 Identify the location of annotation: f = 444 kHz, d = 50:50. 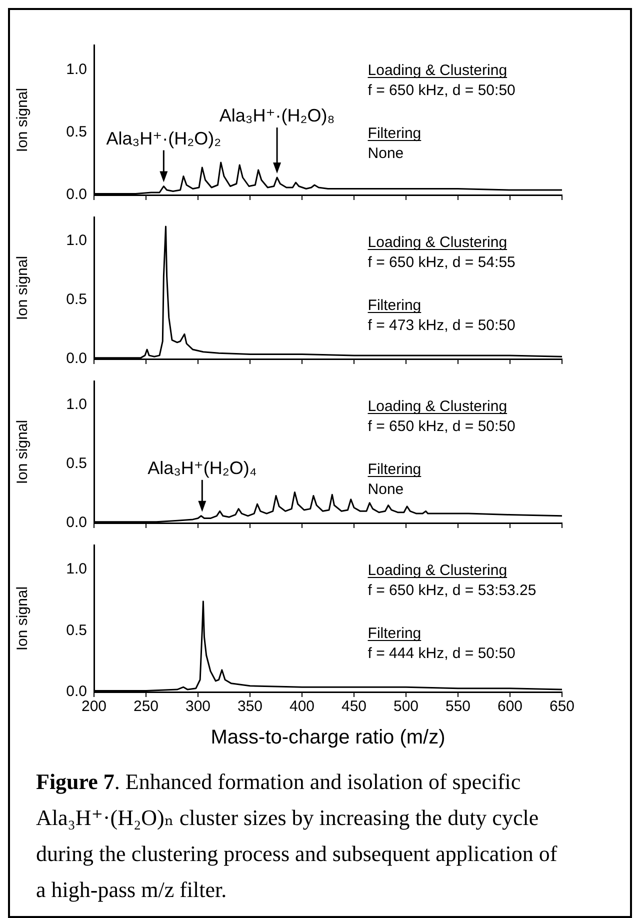
(442, 653).